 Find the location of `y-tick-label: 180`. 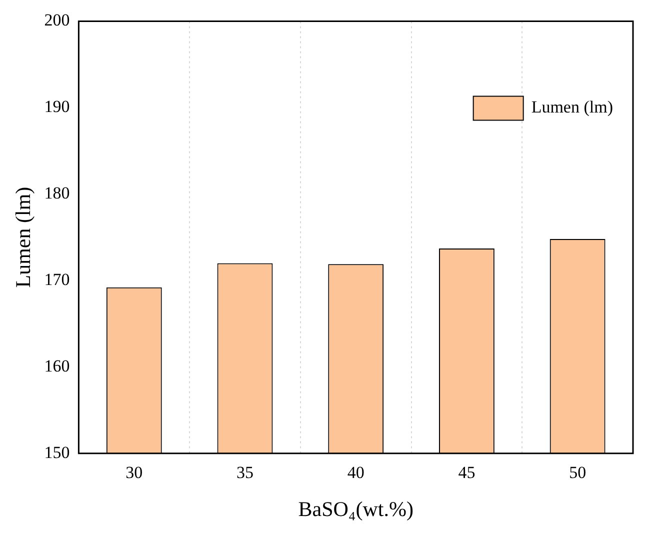

y-tick-label: 180 is located at coordinates (57, 193).